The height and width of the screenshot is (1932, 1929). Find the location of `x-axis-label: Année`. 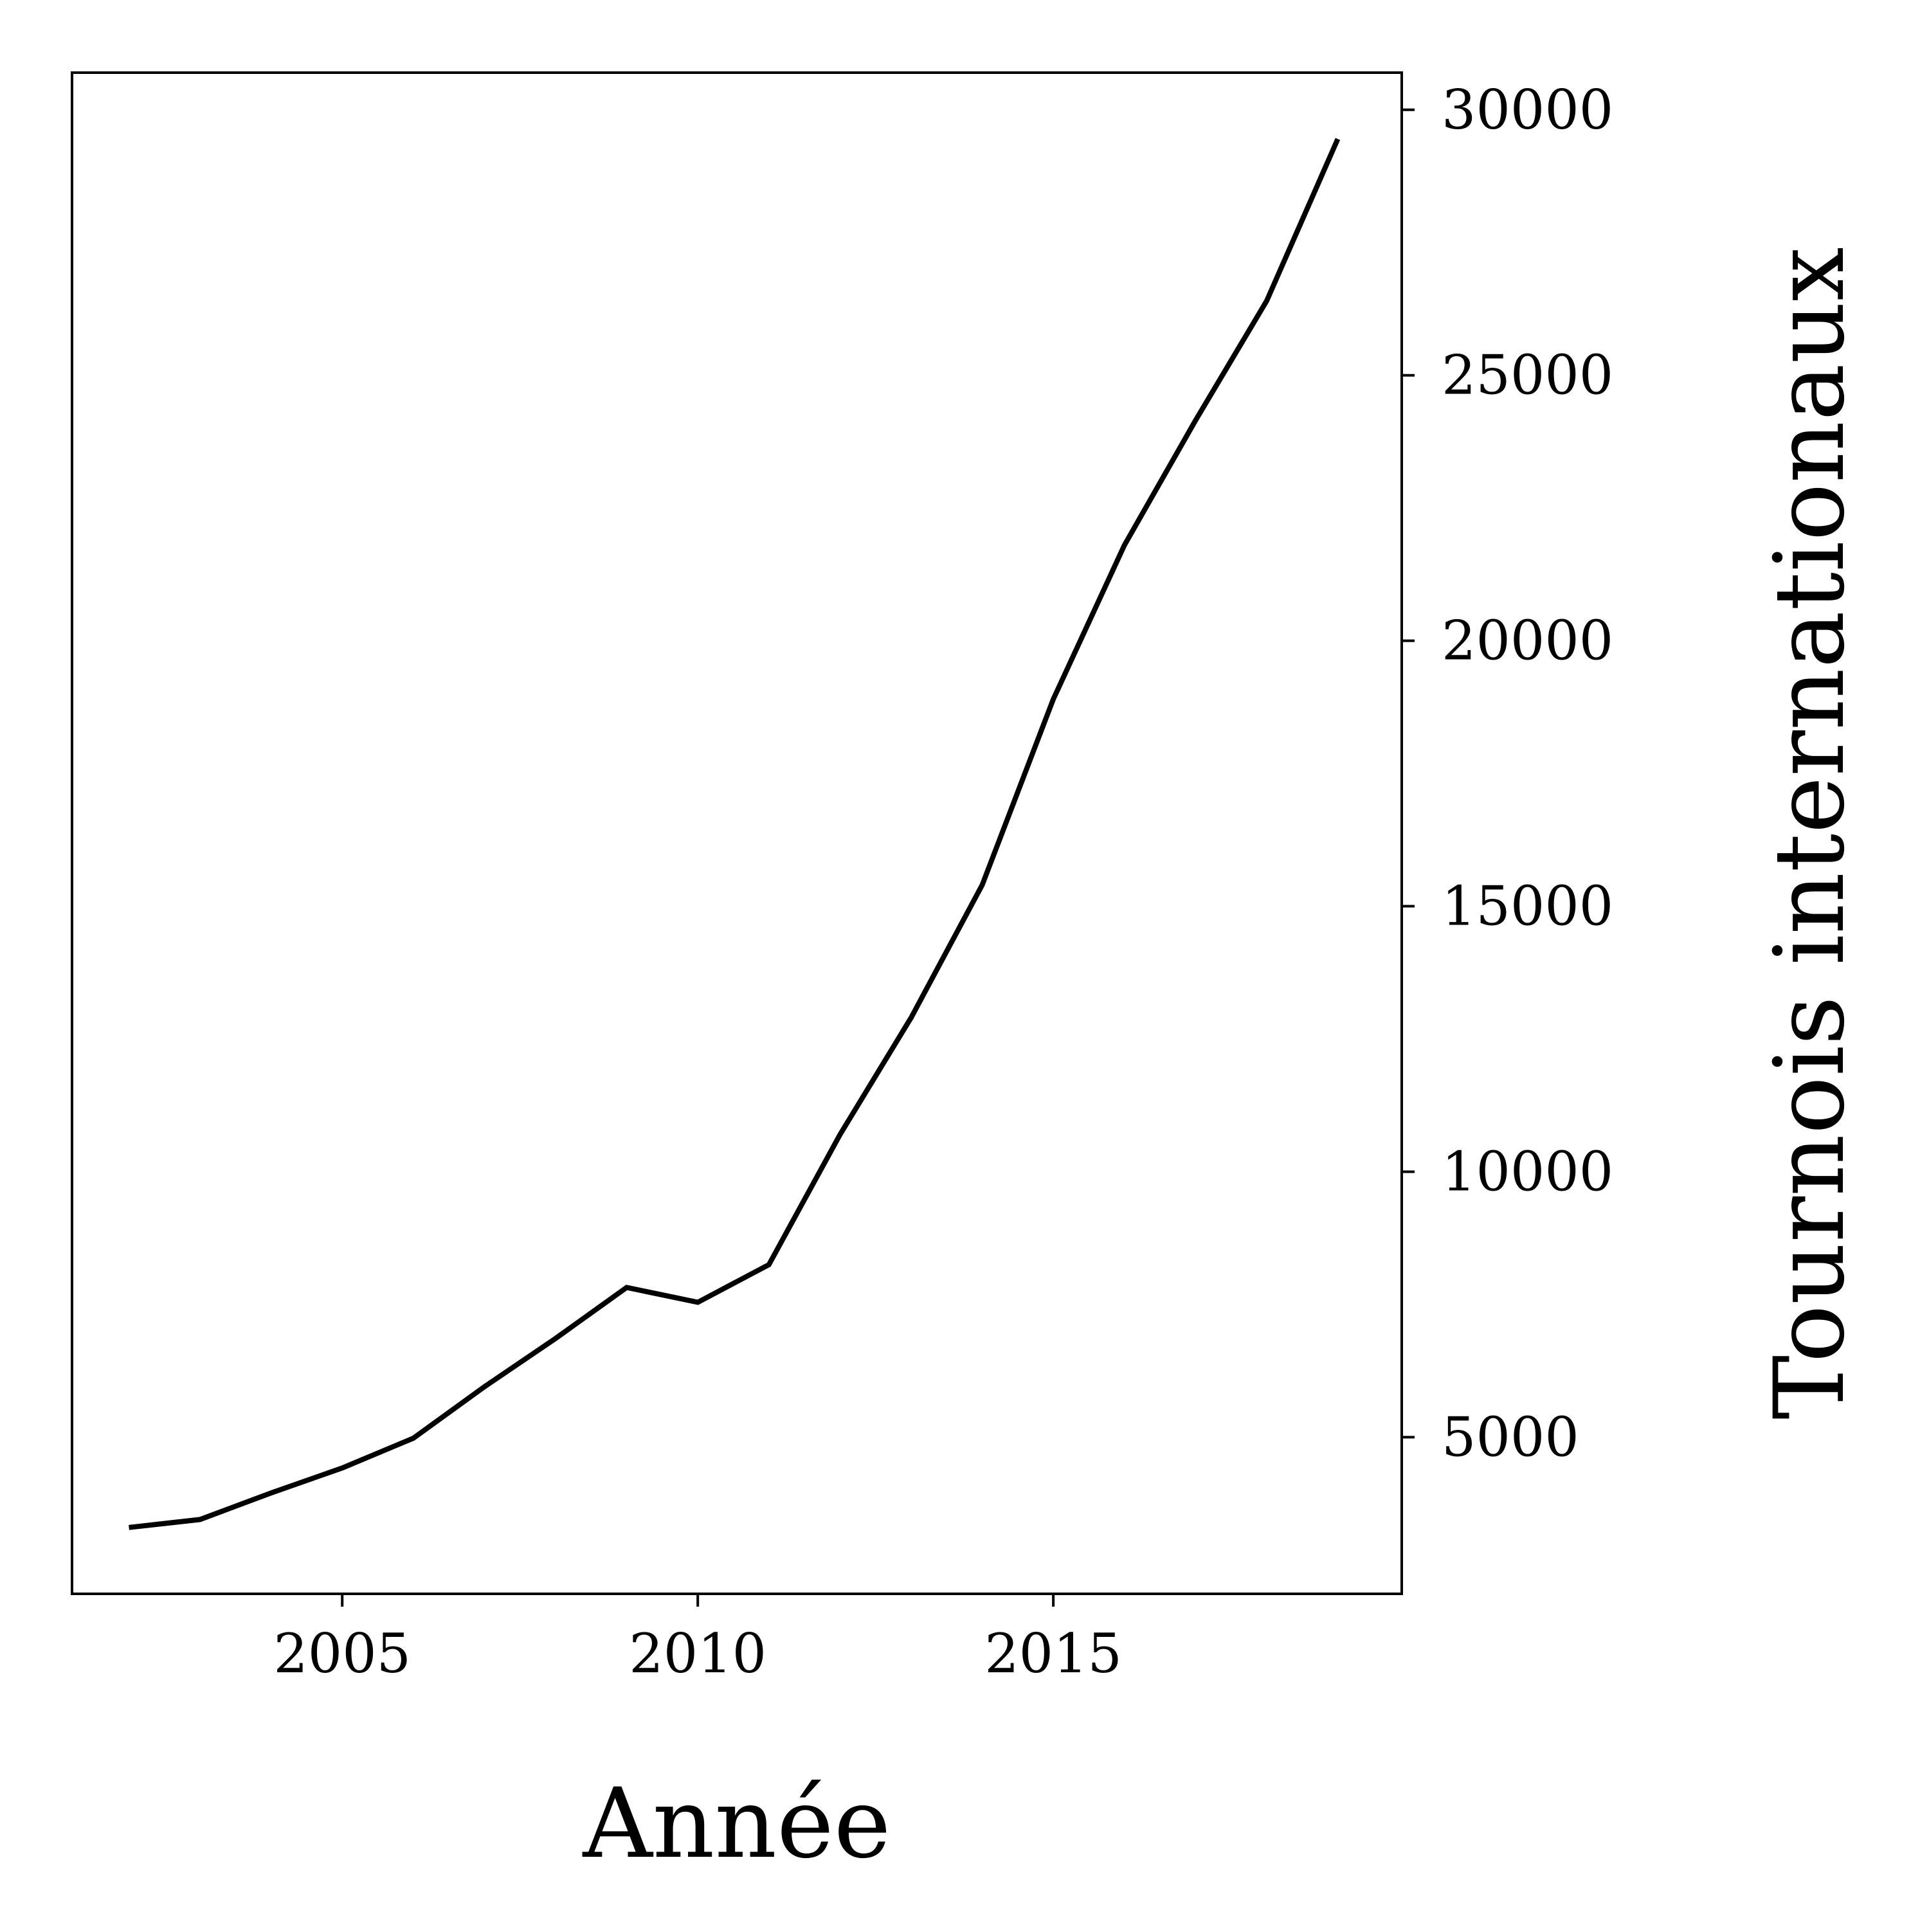

x-axis-label: Année is located at coordinates (736, 1824).